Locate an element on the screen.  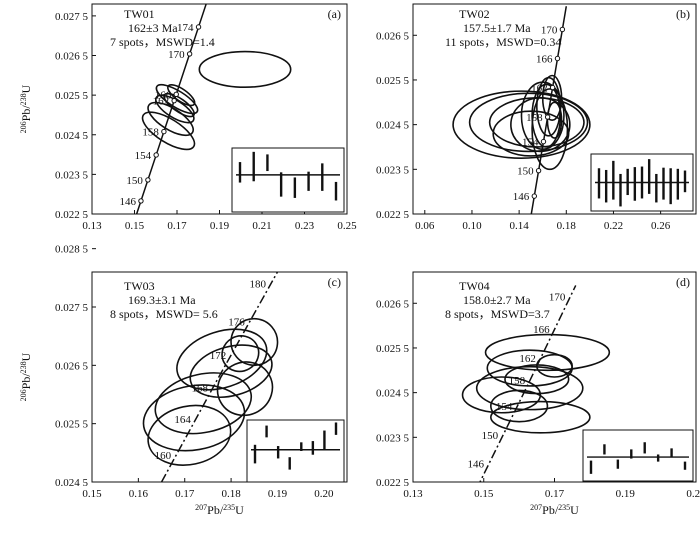
plot-frame is located at coordinates (219, 377).